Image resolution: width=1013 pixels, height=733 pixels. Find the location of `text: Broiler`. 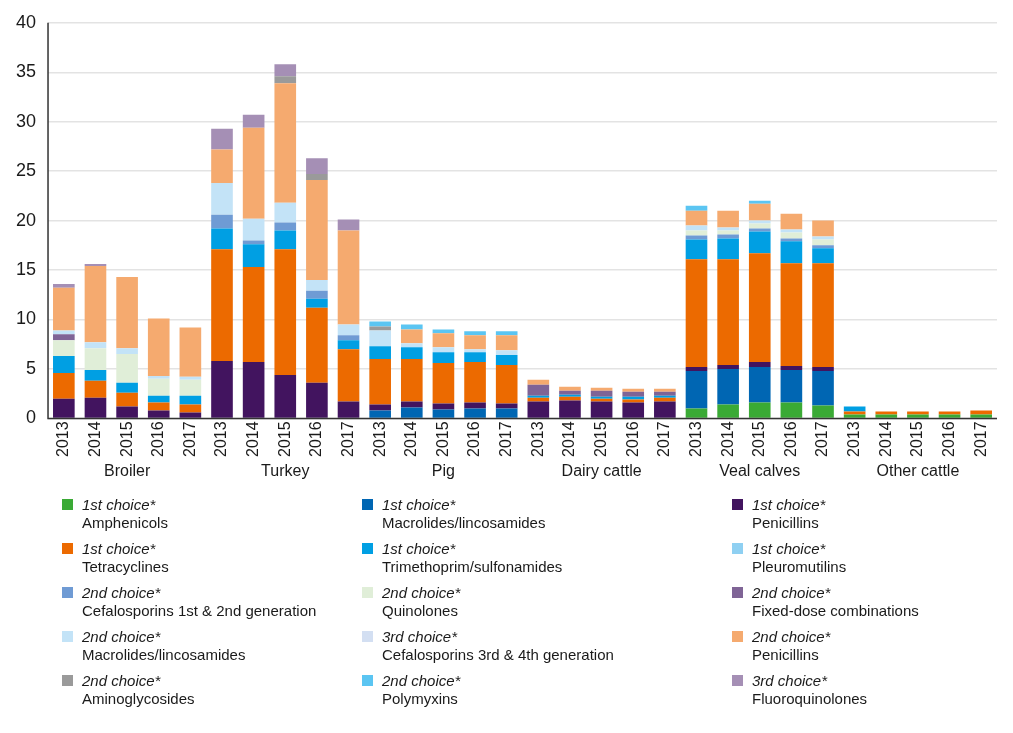

text: Broiler is located at coordinates (127, 471).